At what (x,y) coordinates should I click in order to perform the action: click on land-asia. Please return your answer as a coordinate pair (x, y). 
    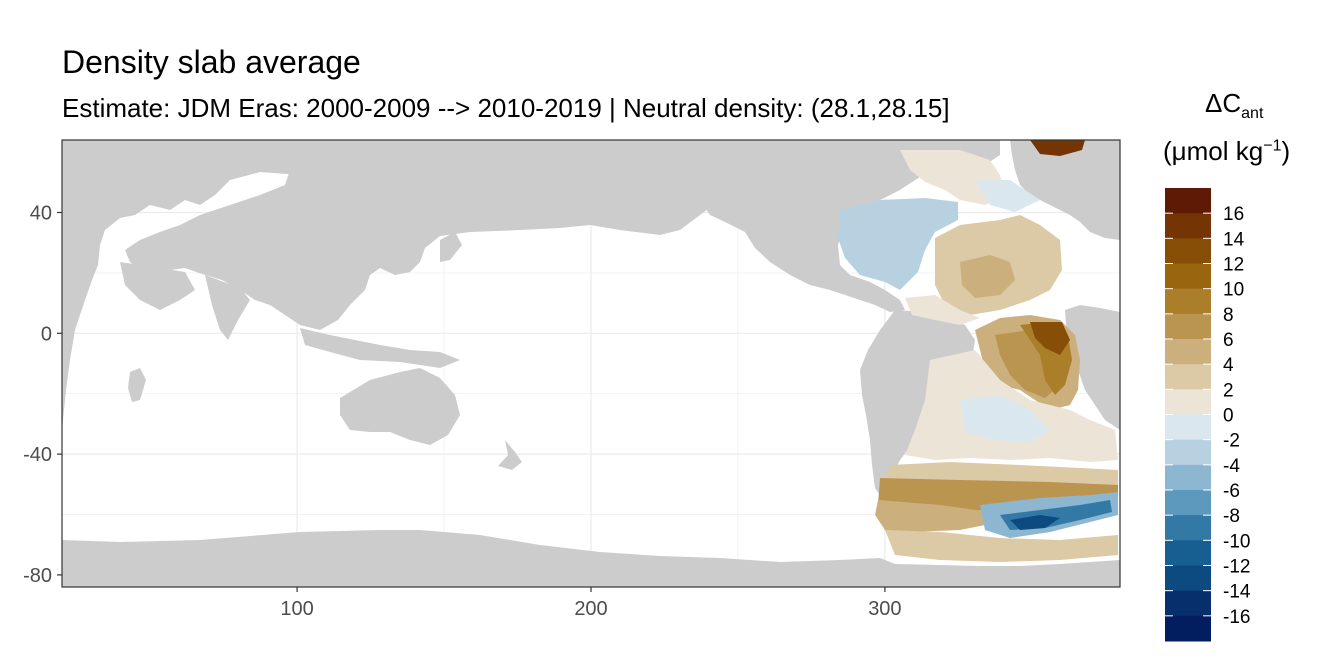
    Looking at the image, I should click on (442, 235).